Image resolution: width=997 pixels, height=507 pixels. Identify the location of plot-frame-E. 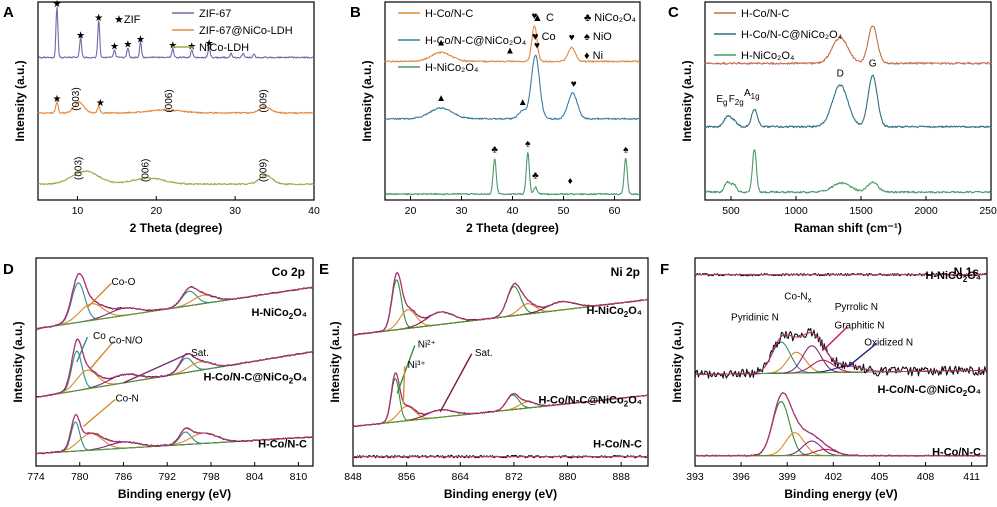
(500, 362).